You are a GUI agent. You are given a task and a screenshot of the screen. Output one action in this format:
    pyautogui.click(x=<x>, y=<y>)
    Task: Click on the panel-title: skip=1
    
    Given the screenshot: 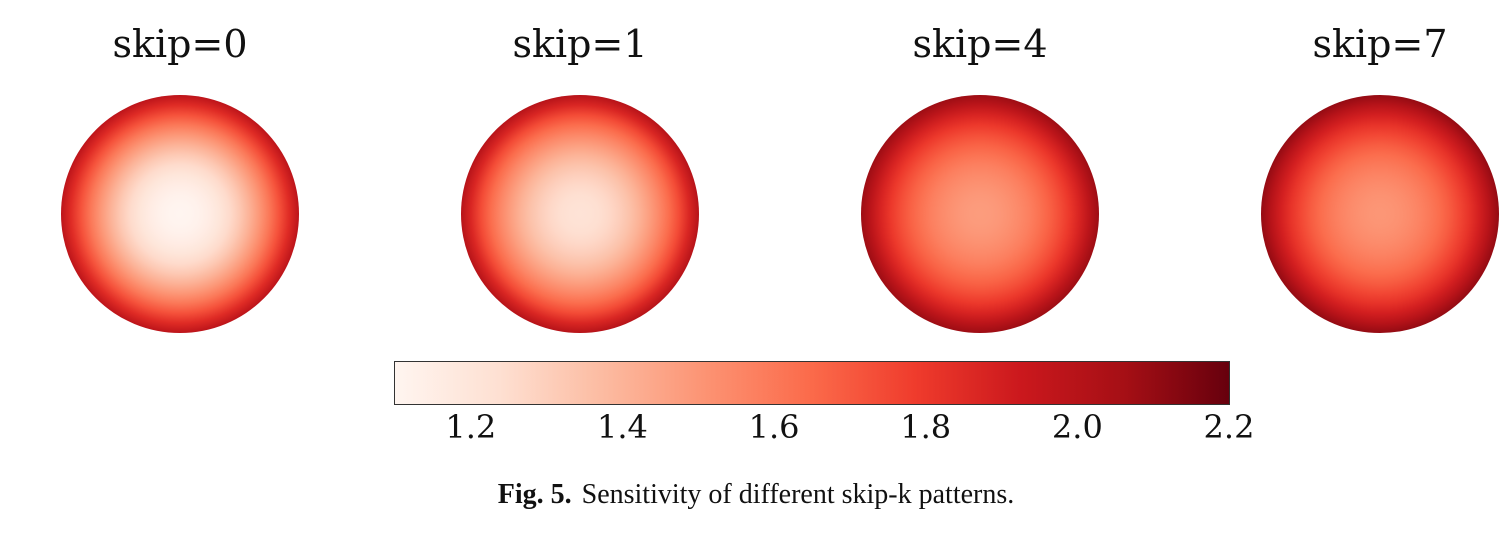 What is the action you would take?
    pyautogui.click(x=580, y=44)
    